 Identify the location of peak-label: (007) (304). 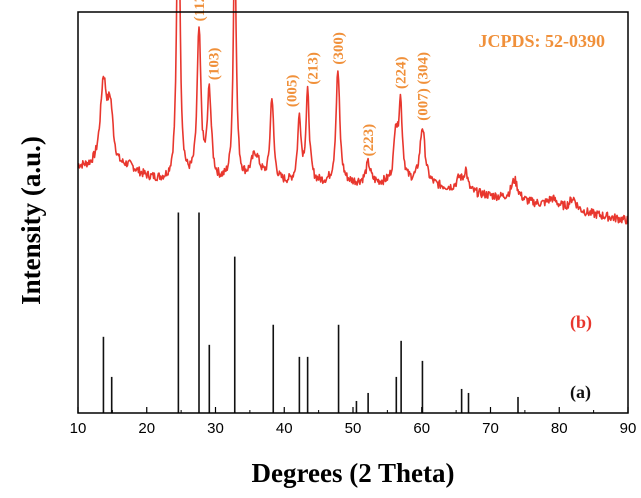
(423, 86).